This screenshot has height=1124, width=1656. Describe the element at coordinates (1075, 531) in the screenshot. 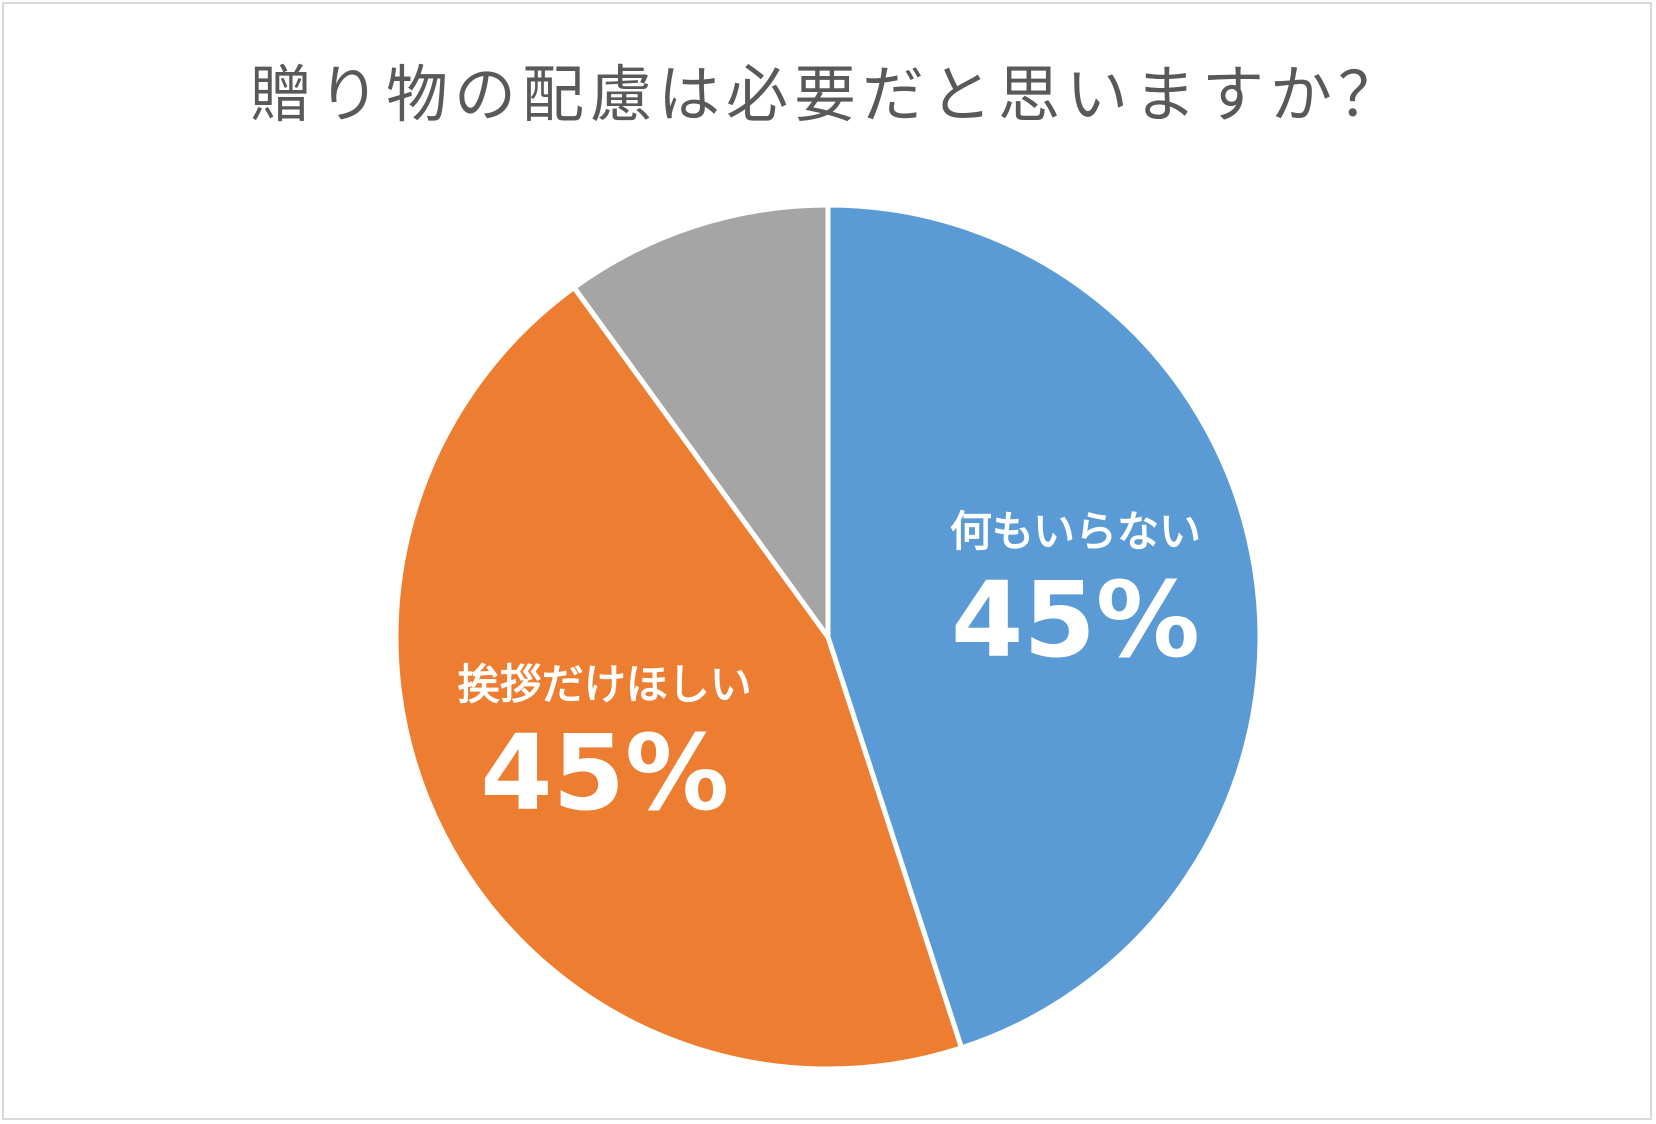

I see `slice-label-1: 何もいらない` at that location.